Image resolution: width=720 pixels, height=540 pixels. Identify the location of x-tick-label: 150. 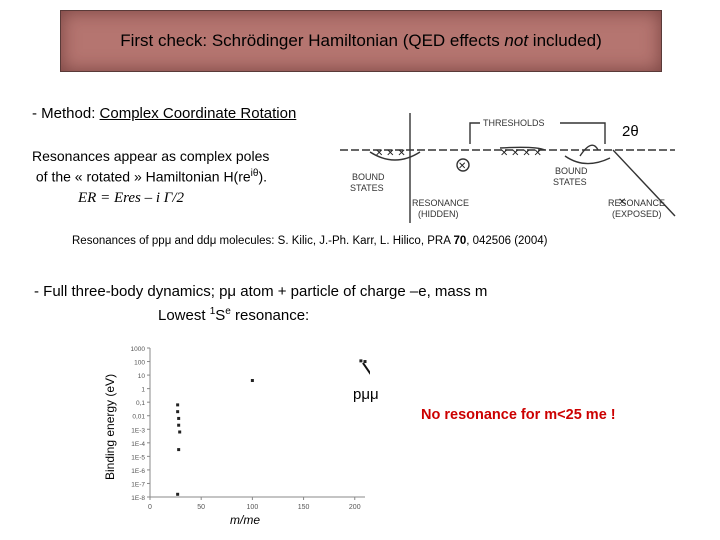
(304, 507).